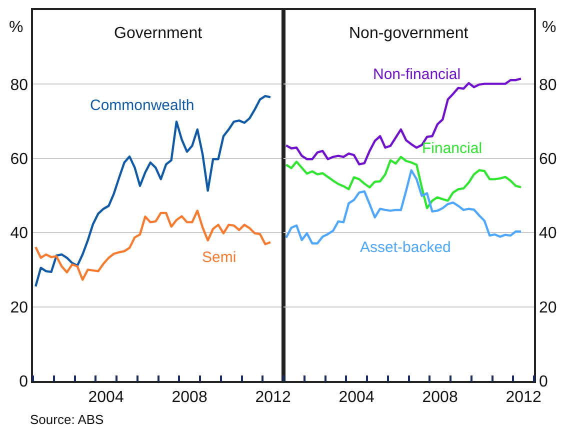 The image size is (565, 430). Describe the element at coordinates (452, 148) in the screenshot. I see `series-label: Financial` at that location.